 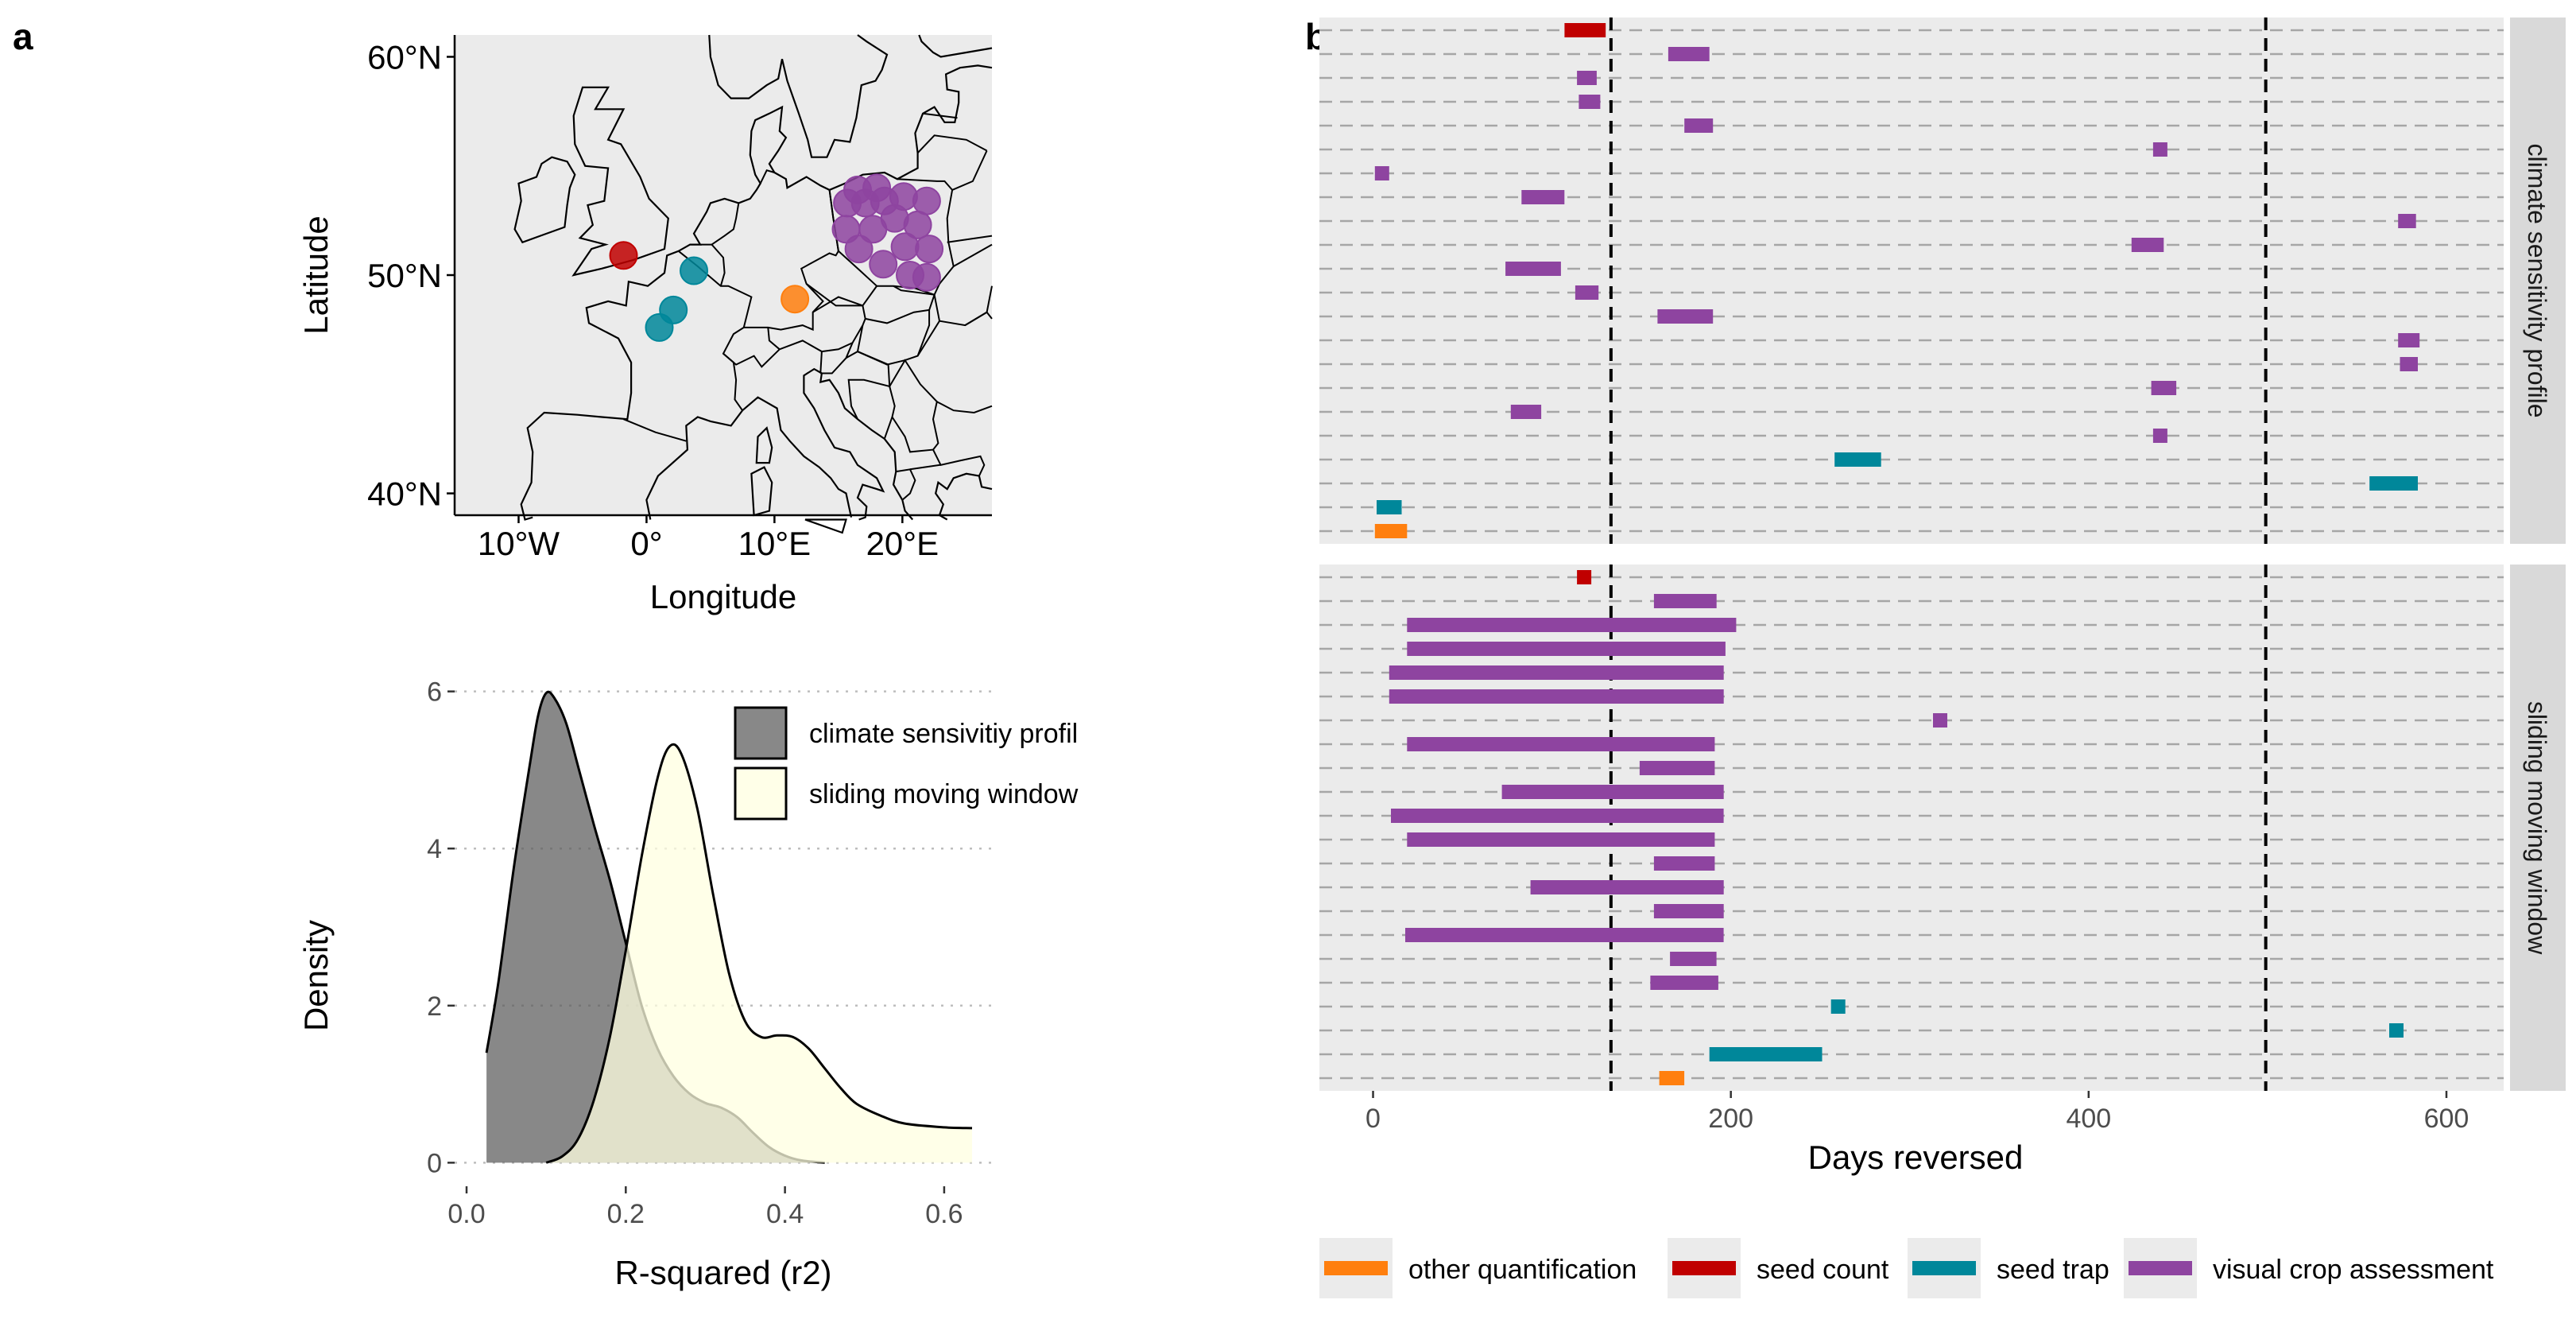 I want to click on range-legend-label-0: other quantification, so click(x=1522, y=1270).